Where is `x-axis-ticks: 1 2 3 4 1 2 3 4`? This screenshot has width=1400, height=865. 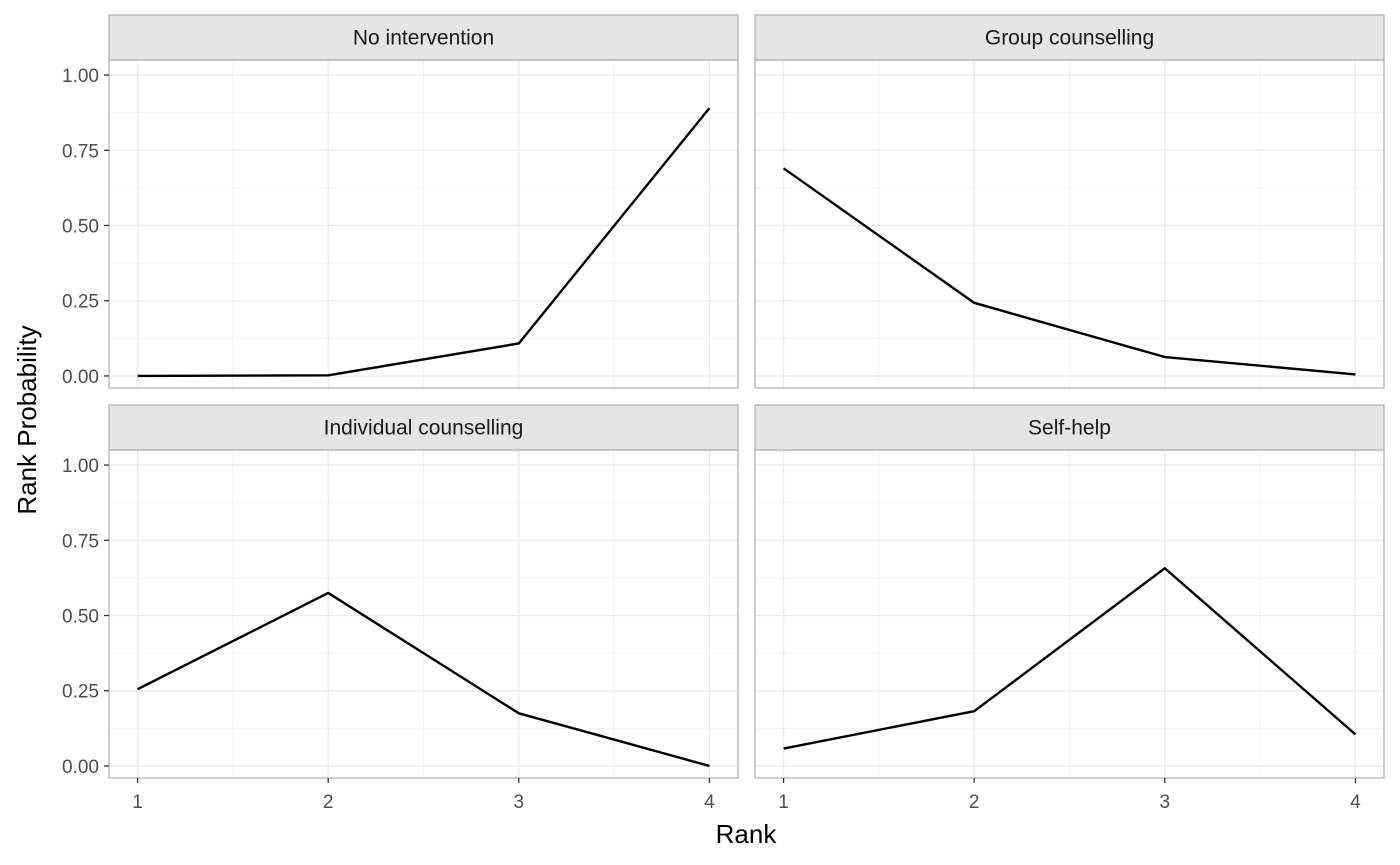
x-axis-ticks: 1 2 3 4 1 2 3 4 is located at coordinates (746, 795).